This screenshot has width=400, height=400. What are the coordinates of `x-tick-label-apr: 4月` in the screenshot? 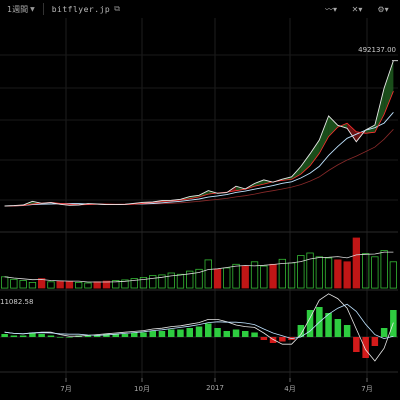 It's located at (290, 389).